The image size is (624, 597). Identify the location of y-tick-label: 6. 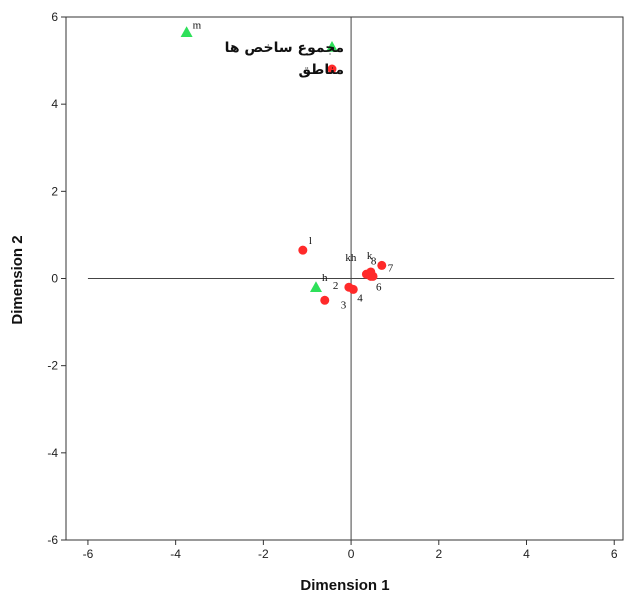
(54, 17).